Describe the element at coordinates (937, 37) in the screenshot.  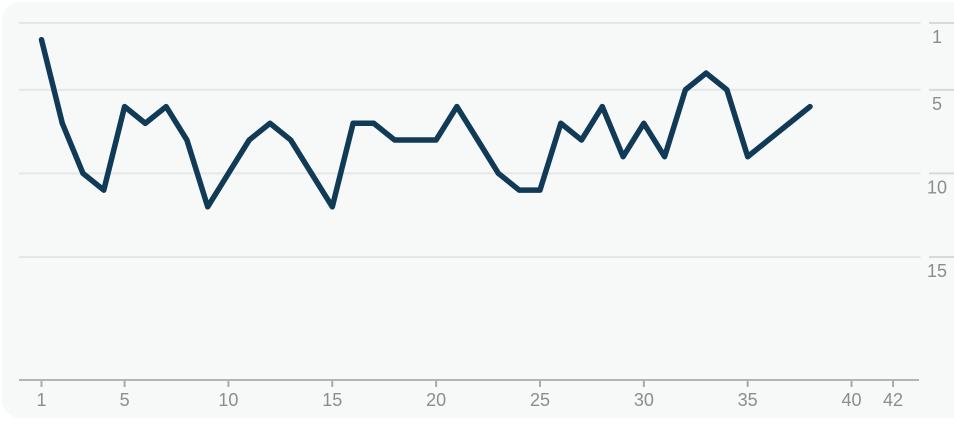
I see `y-tick-label: 1` at that location.